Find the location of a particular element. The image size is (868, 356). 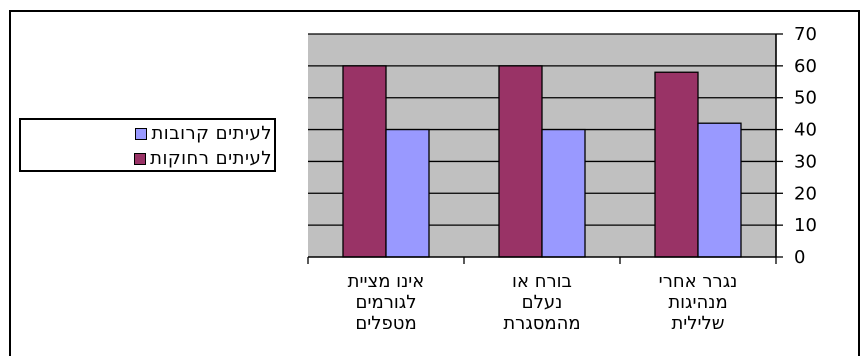

x-category-label-line: מטפלים is located at coordinates (386, 323).